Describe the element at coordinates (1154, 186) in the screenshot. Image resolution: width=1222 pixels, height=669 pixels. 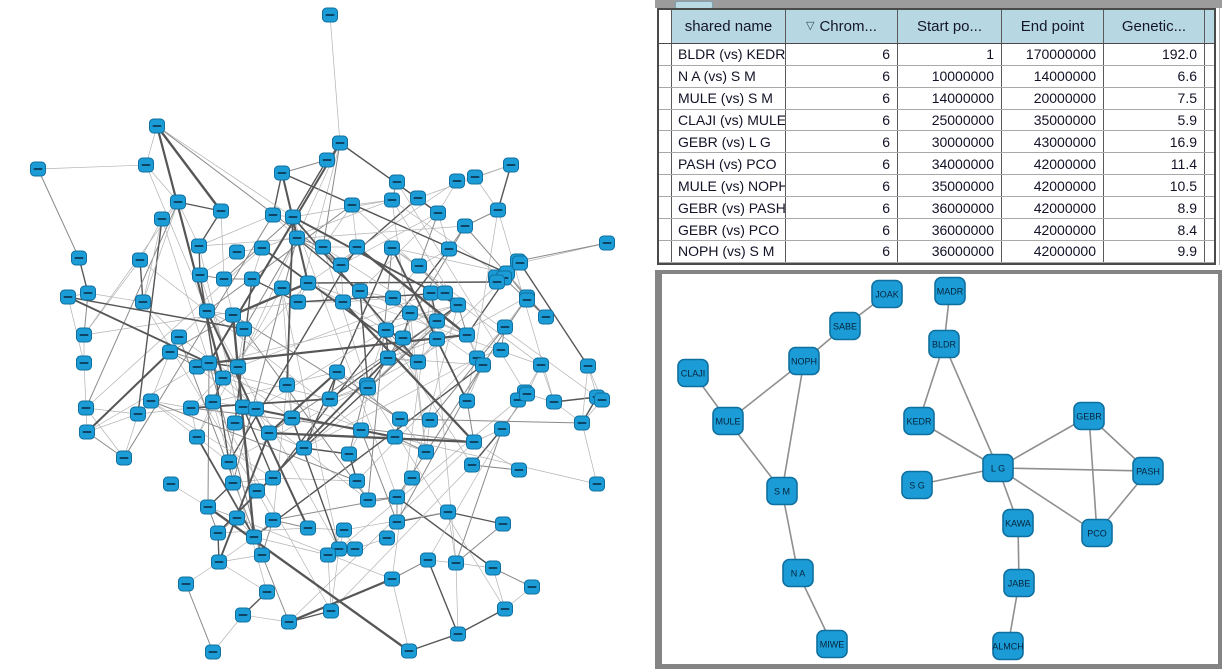
I see `table-cell: 10.5` at that location.